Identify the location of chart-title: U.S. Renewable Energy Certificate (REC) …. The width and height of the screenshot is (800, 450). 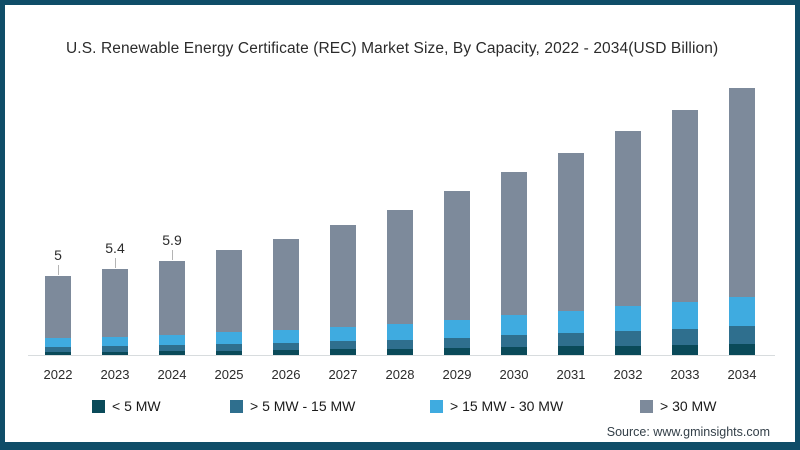
(392, 48).